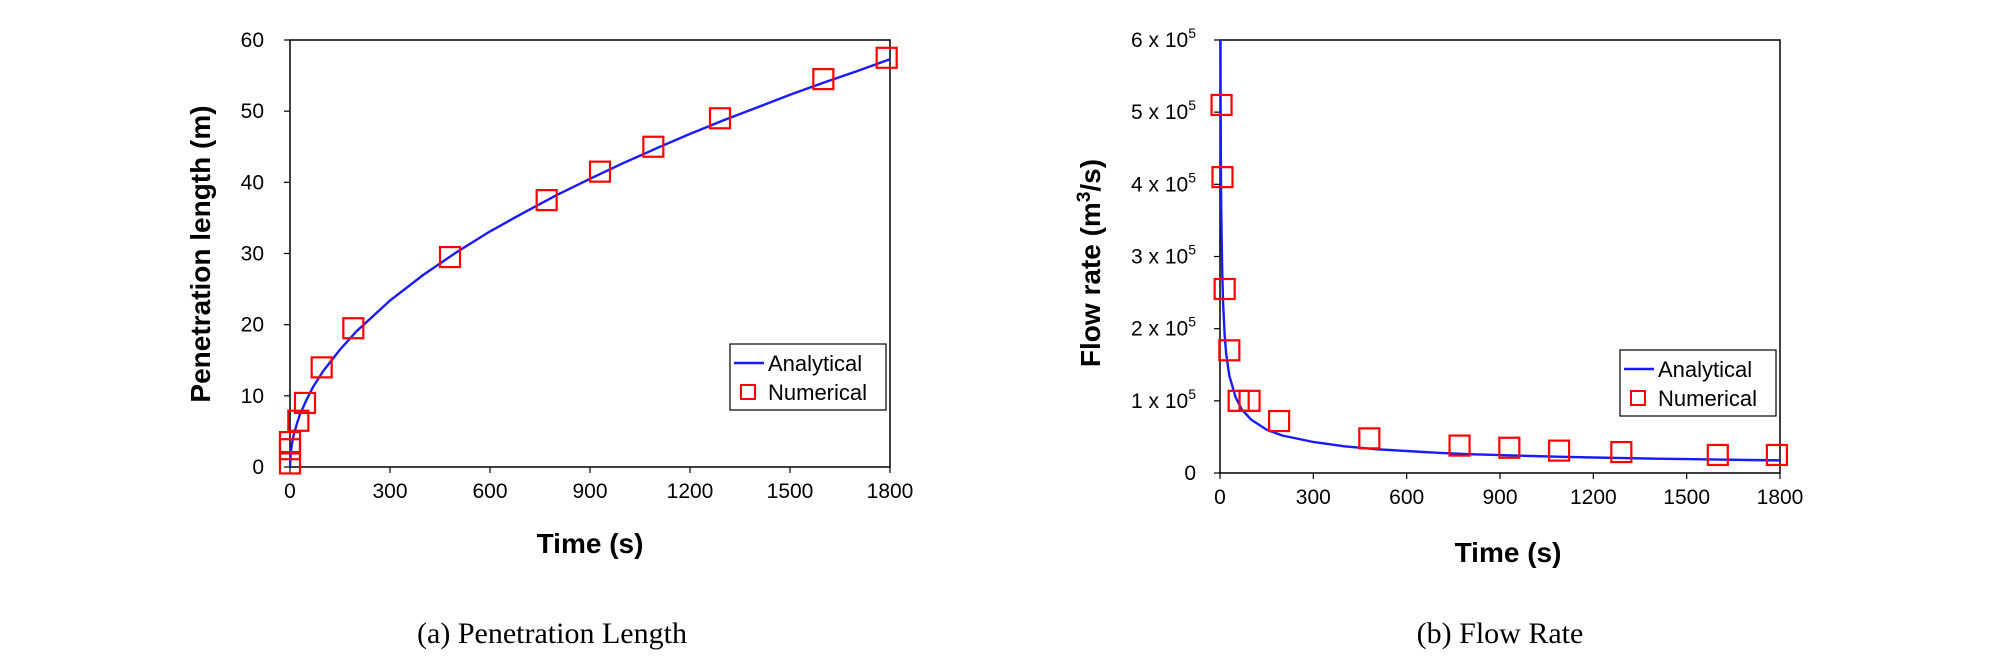  Describe the element at coordinates (200, 253) in the screenshot. I see `y-axis-title: Penetration length (m)` at that location.